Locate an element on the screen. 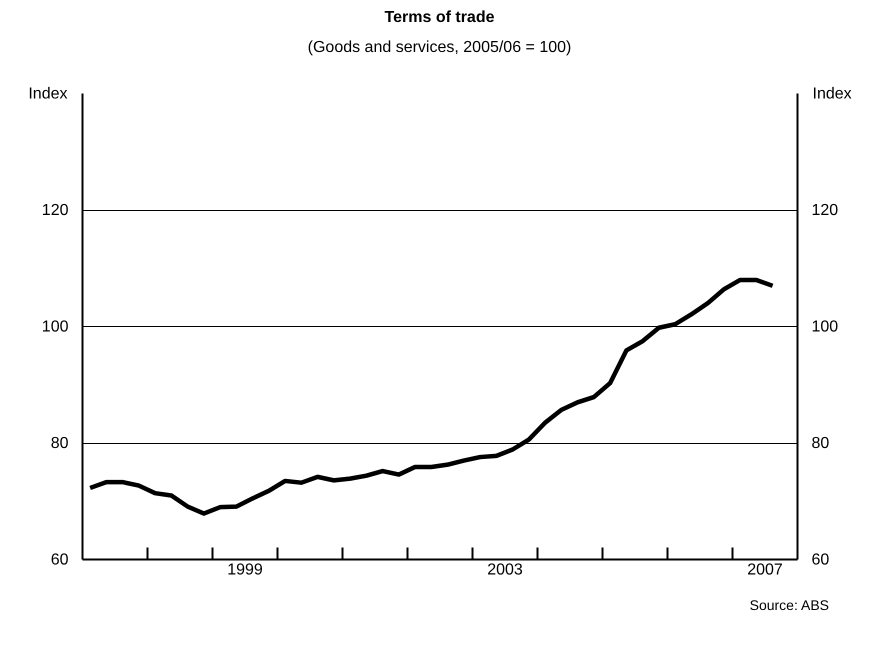 This screenshot has height=651, width=874. y2-tick-label: 120 is located at coordinates (825, 210).